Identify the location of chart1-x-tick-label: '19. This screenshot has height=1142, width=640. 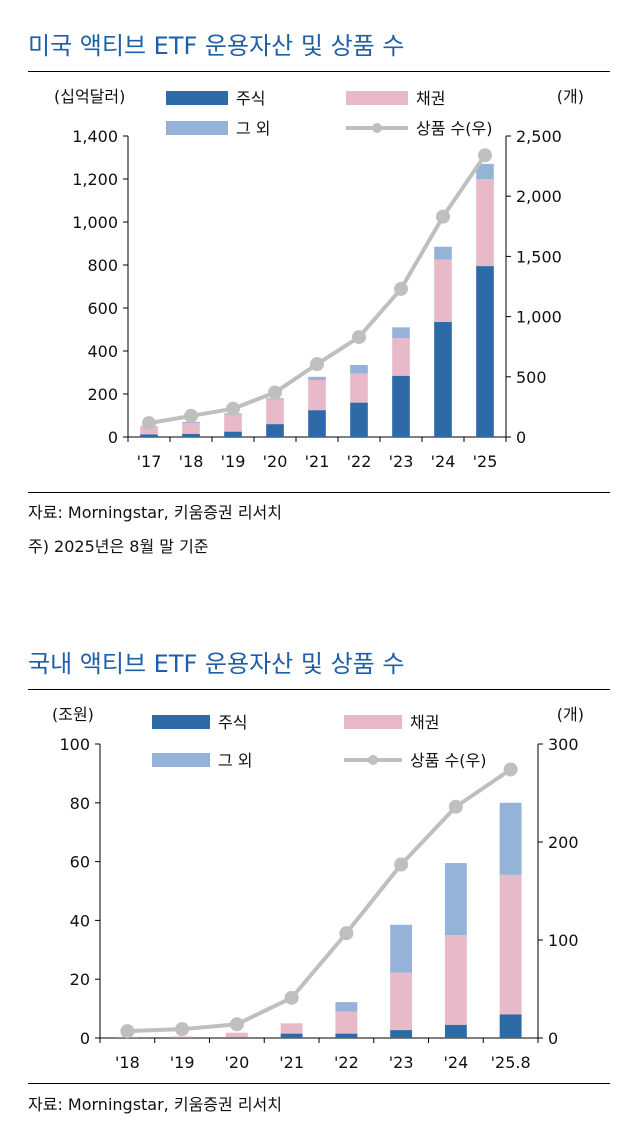
(233, 461).